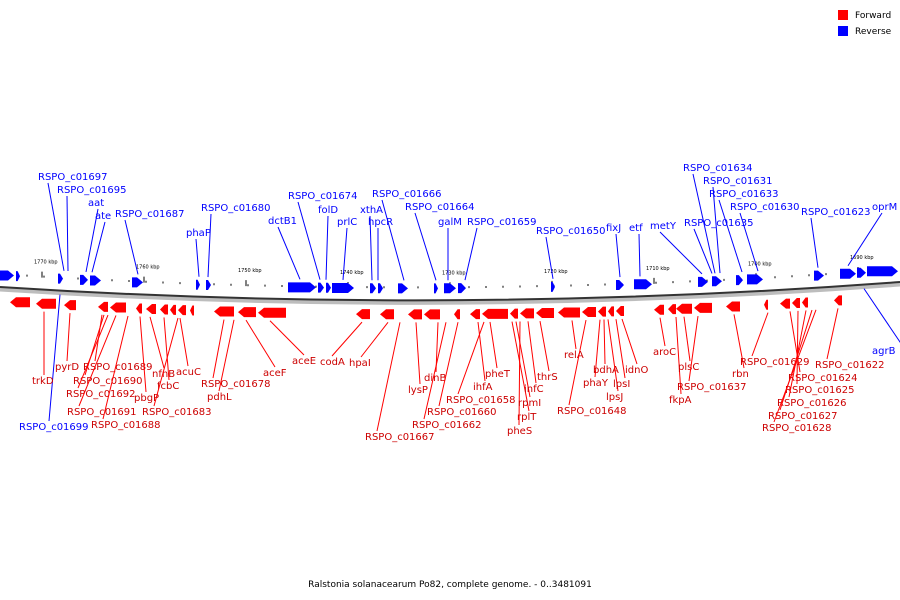 The image size is (900, 600). I want to click on gene-label: aceE, so click(304, 361).